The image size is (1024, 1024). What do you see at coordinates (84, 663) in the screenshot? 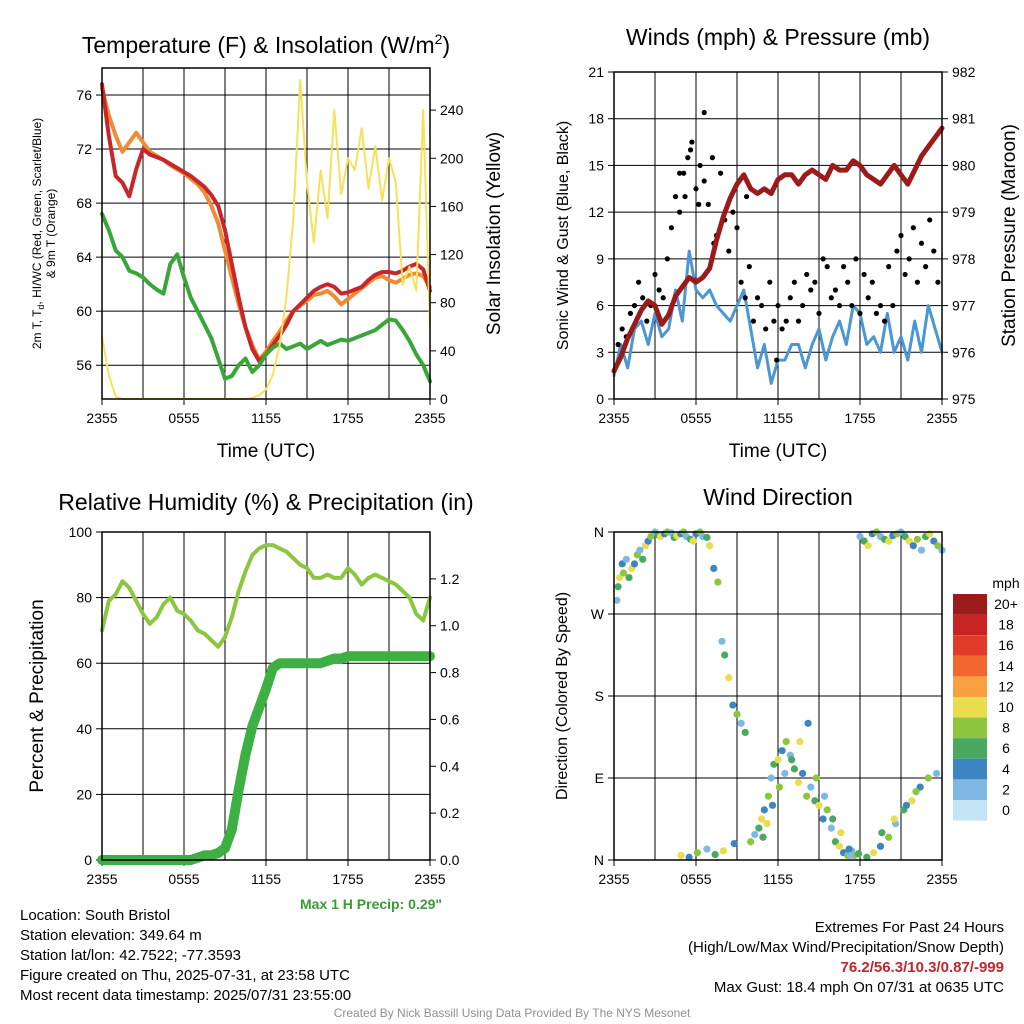
I see `y-tick-label-3: 60` at bounding box center [84, 663].